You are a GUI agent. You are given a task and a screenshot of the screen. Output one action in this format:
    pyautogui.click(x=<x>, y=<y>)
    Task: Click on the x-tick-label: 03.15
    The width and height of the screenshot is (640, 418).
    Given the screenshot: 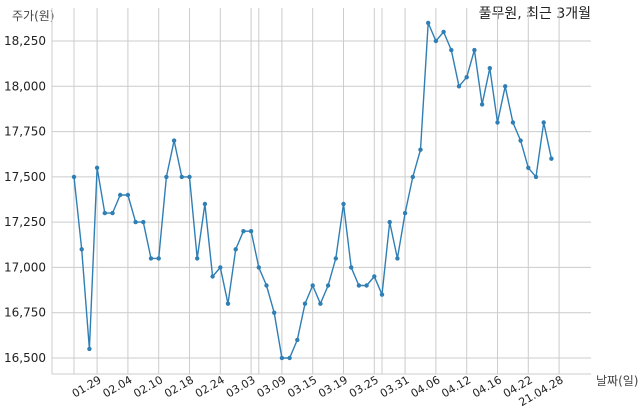 What is the action you would take?
    pyautogui.click(x=302, y=386)
    